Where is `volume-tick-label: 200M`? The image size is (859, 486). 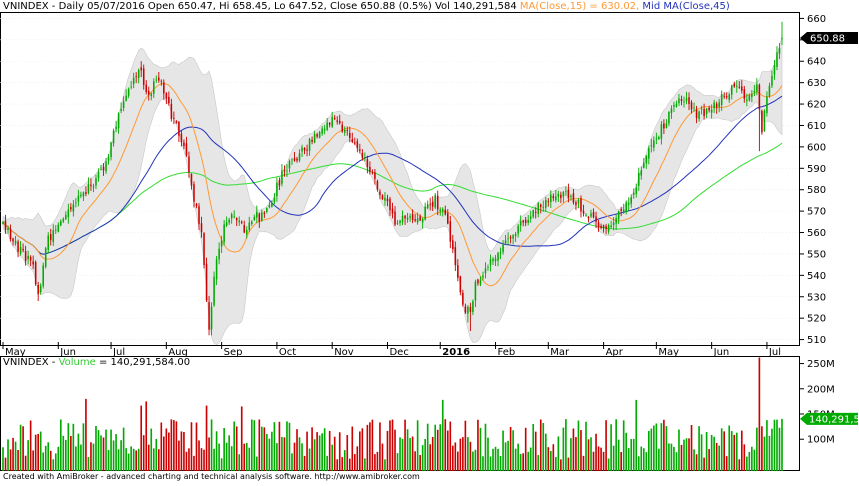 volume-tick-label: 200M is located at coordinates (821, 389).